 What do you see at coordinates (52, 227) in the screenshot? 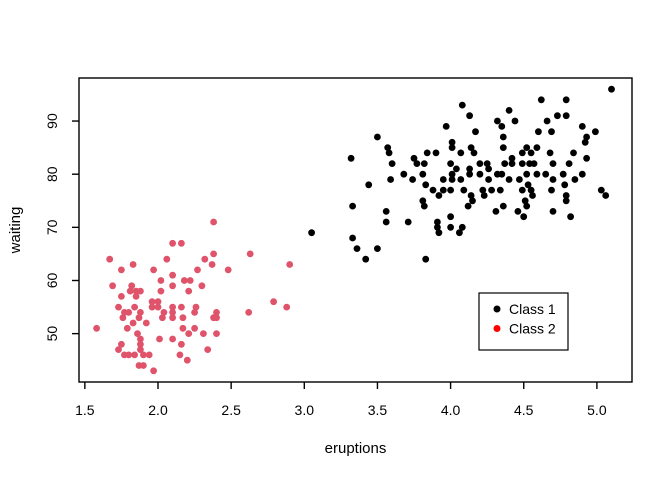
I see `y-tick-label: 70` at bounding box center [52, 227].